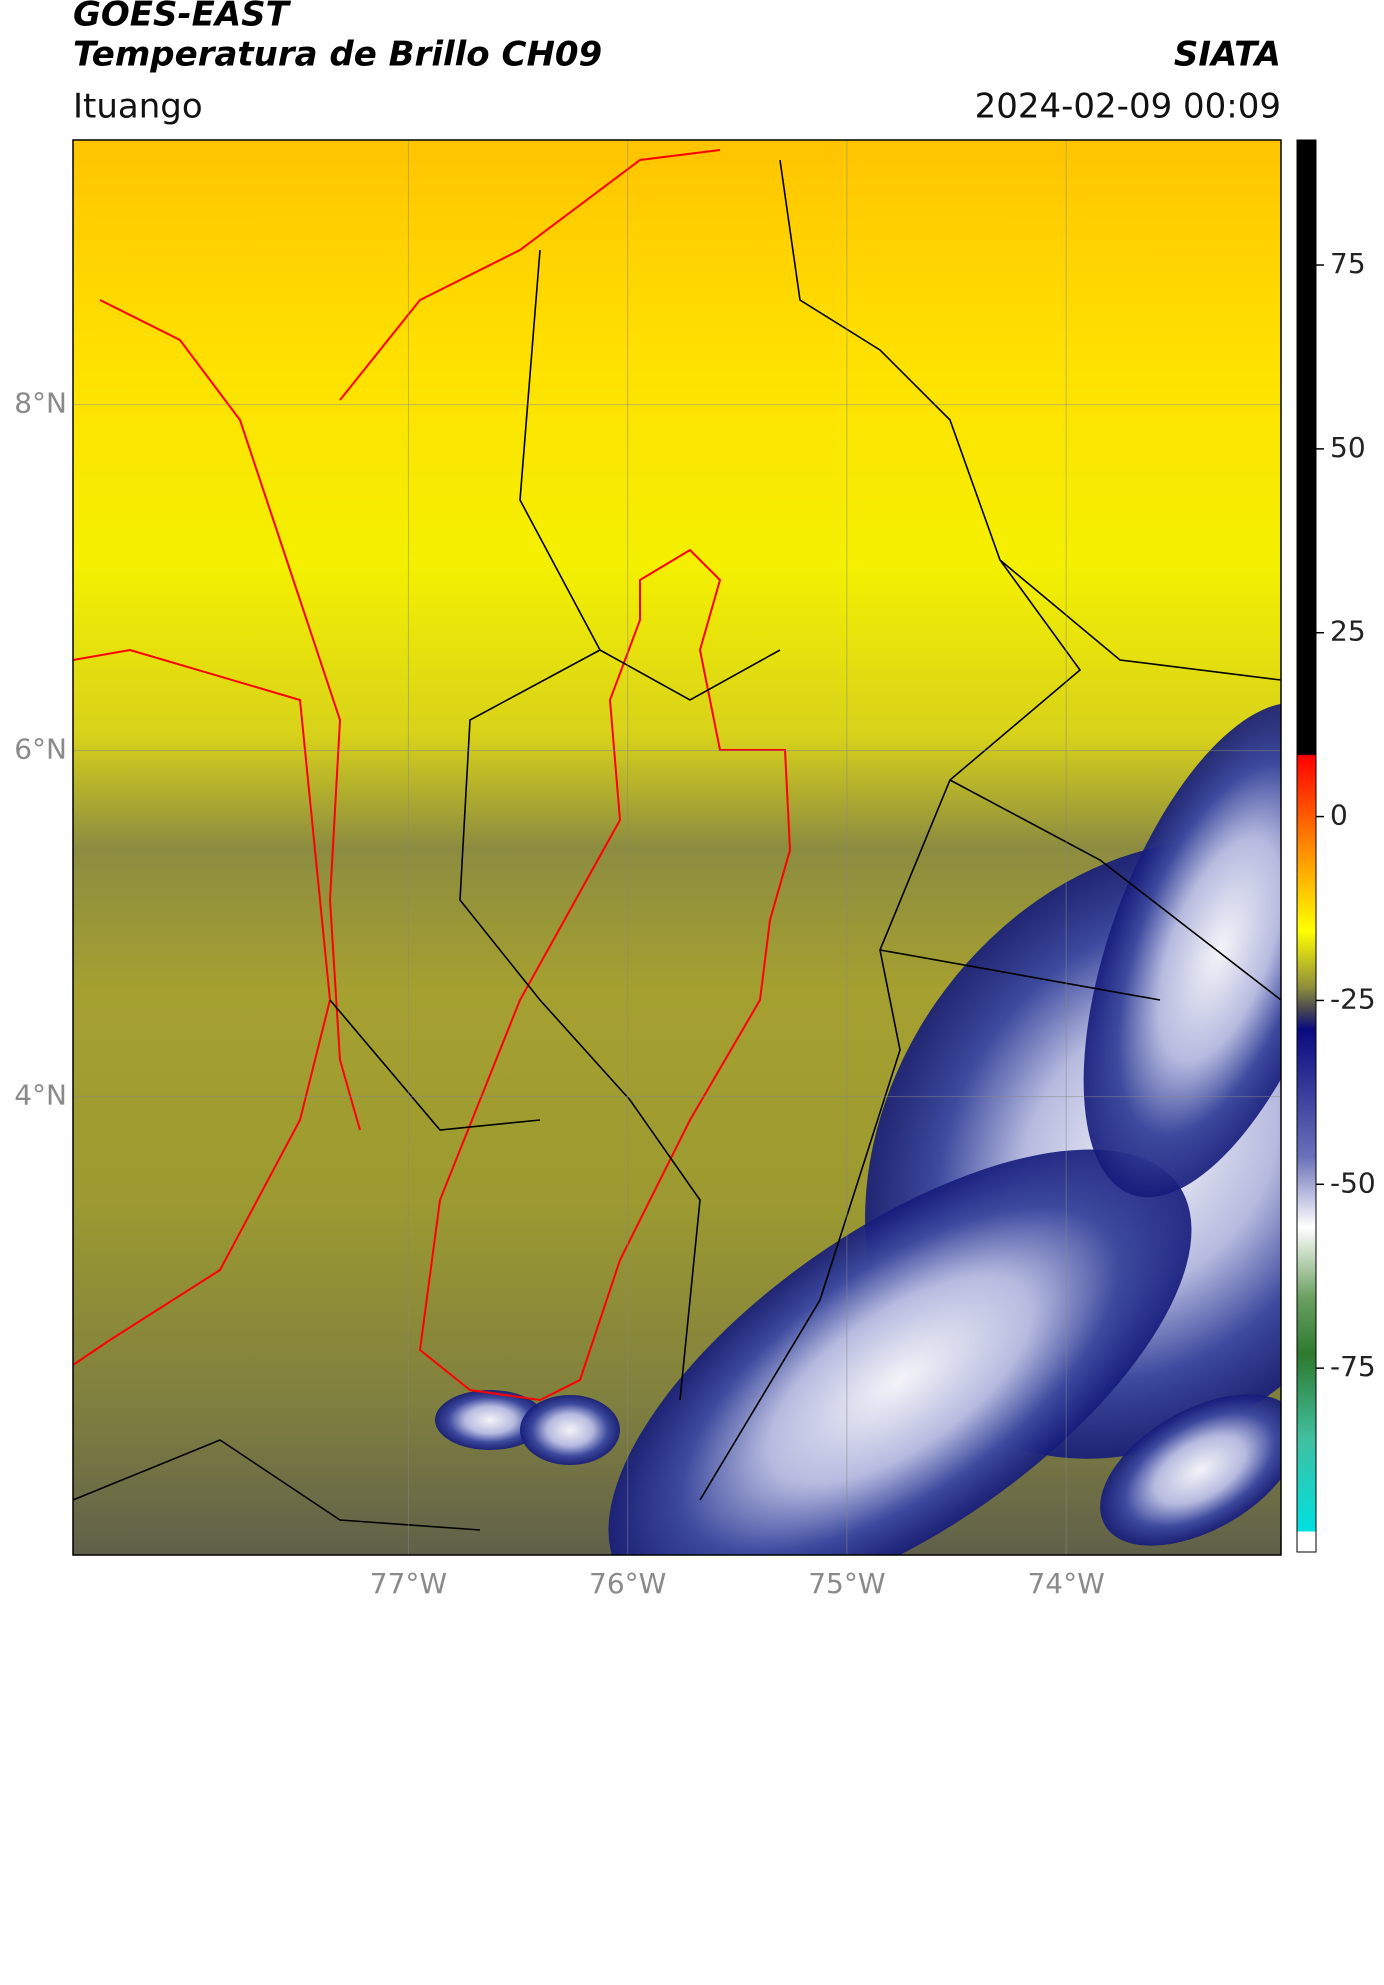 This screenshot has height=1985, width=1384. Describe the element at coordinates (337, 55) in the screenshot. I see `title-line-2: Temperatura de Brillo CH09` at that location.